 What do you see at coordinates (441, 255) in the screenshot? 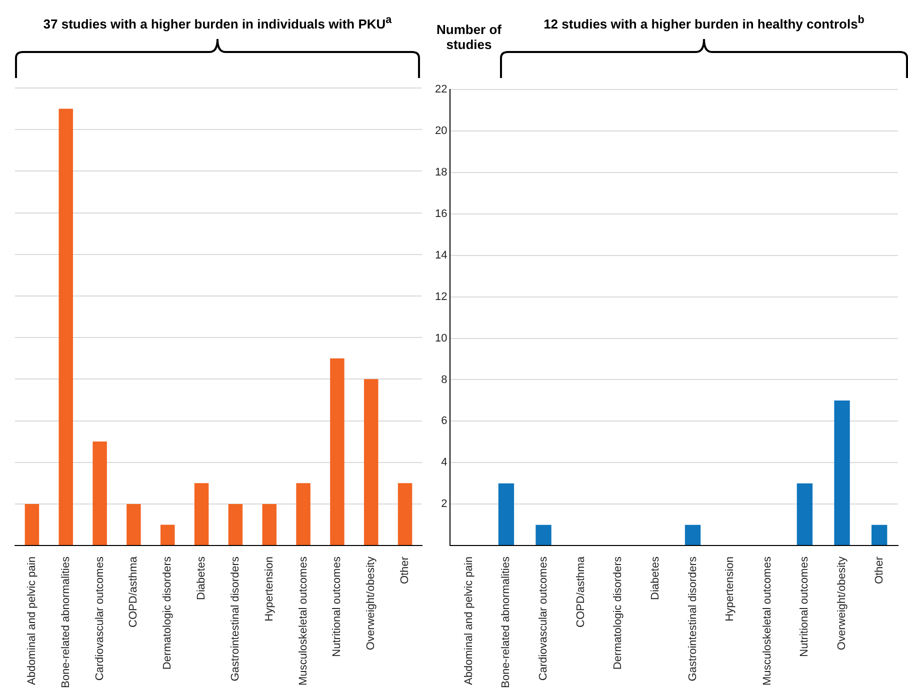
I see `y-tick-label: 14` at bounding box center [441, 255].